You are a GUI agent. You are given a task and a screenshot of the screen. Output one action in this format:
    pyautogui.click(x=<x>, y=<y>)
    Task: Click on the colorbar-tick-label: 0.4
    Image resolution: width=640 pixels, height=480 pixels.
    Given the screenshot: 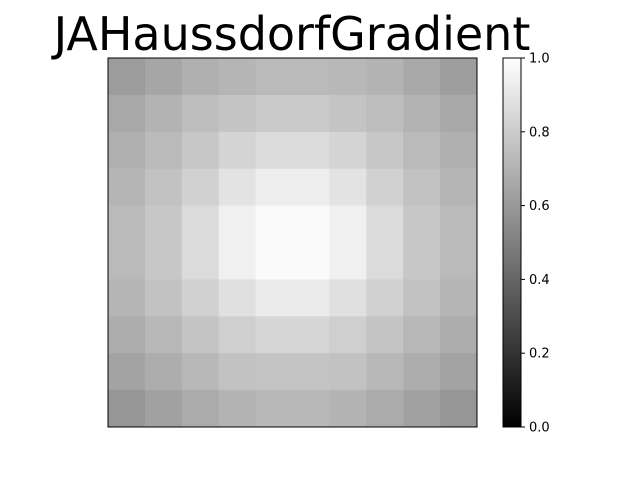 What is the action you would take?
    pyautogui.click(x=539, y=280)
    